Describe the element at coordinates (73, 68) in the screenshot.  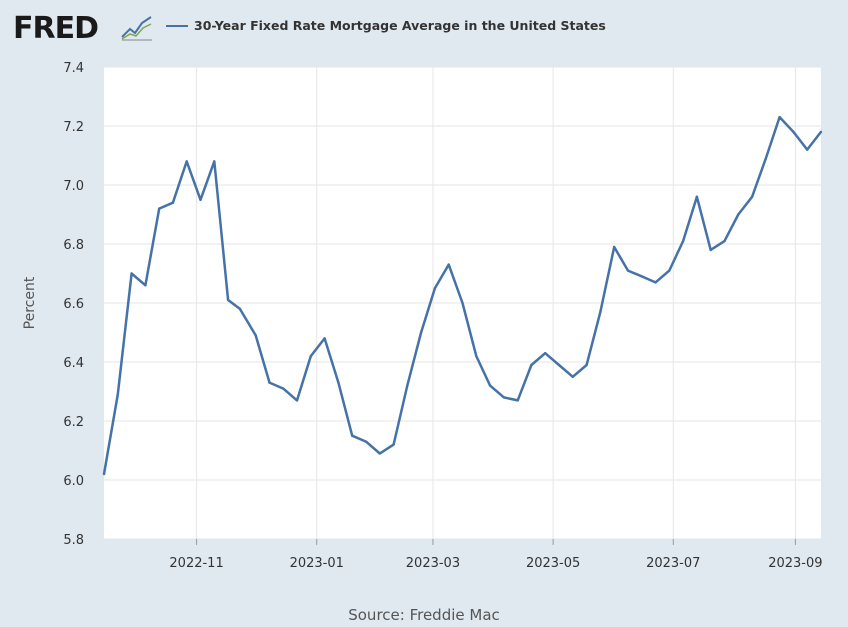
I see `y-tick-label: 7.4` at that location.